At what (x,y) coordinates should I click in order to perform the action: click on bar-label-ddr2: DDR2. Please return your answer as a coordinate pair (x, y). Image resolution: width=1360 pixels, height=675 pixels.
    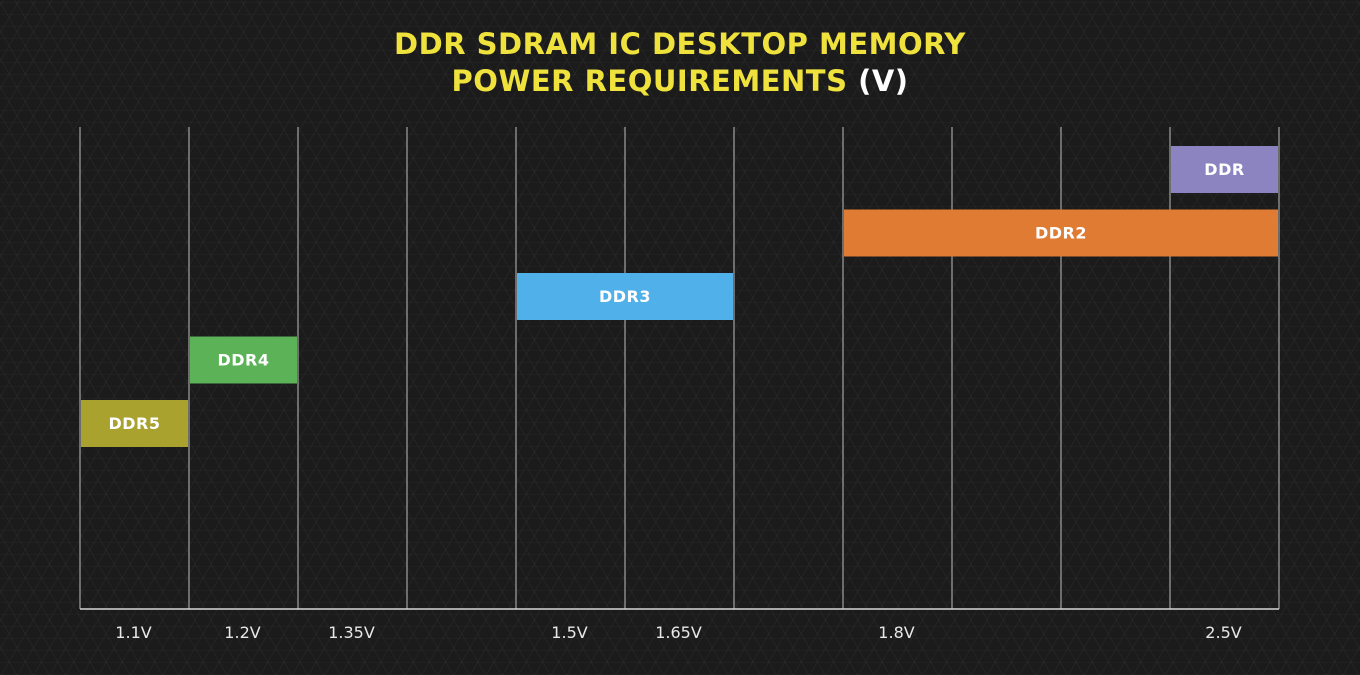
    Looking at the image, I should click on (1061, 233).